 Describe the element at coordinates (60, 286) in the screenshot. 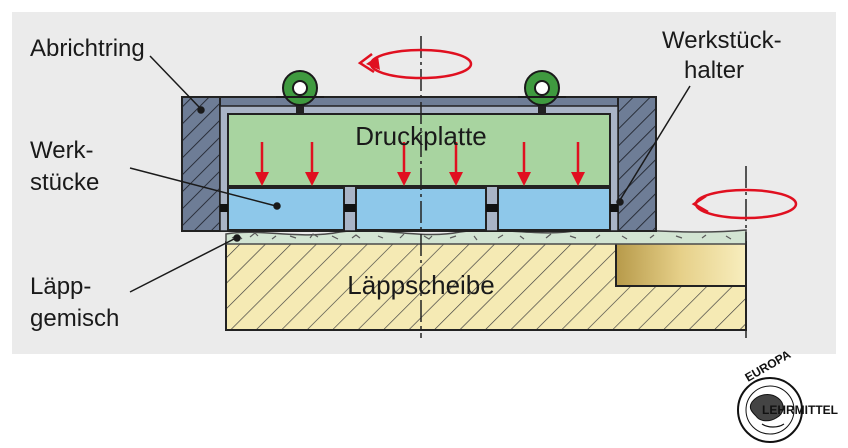

I see `label-laeppgemisch-line1: Läpp-` at that location.